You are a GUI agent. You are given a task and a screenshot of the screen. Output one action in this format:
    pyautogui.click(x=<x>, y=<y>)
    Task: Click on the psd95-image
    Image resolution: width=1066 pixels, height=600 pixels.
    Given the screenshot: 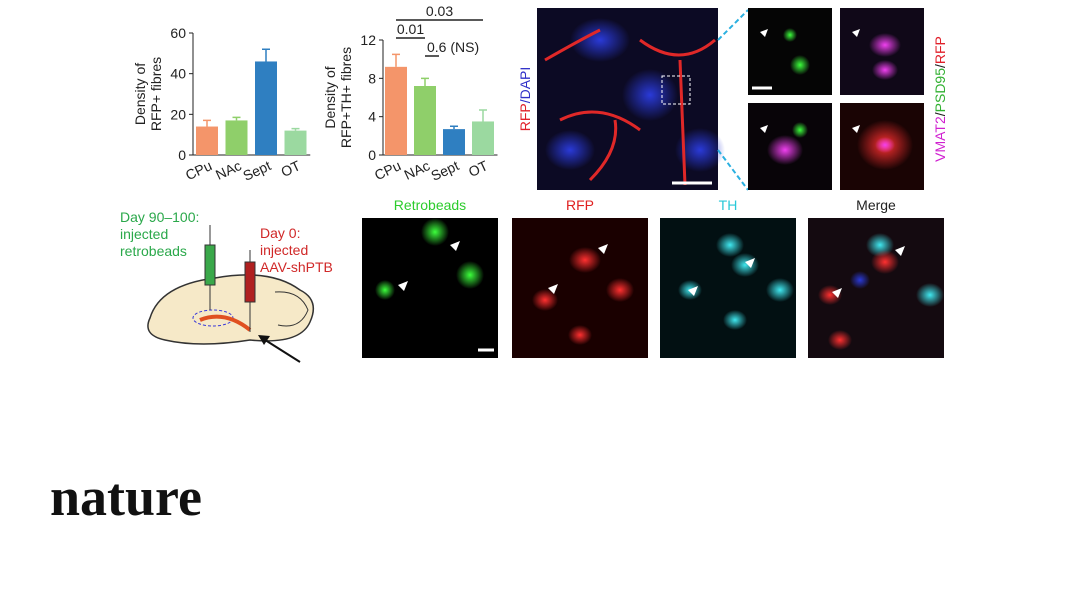 What is the action you would take?
    pyautogui.click(x=790, y=51)
    